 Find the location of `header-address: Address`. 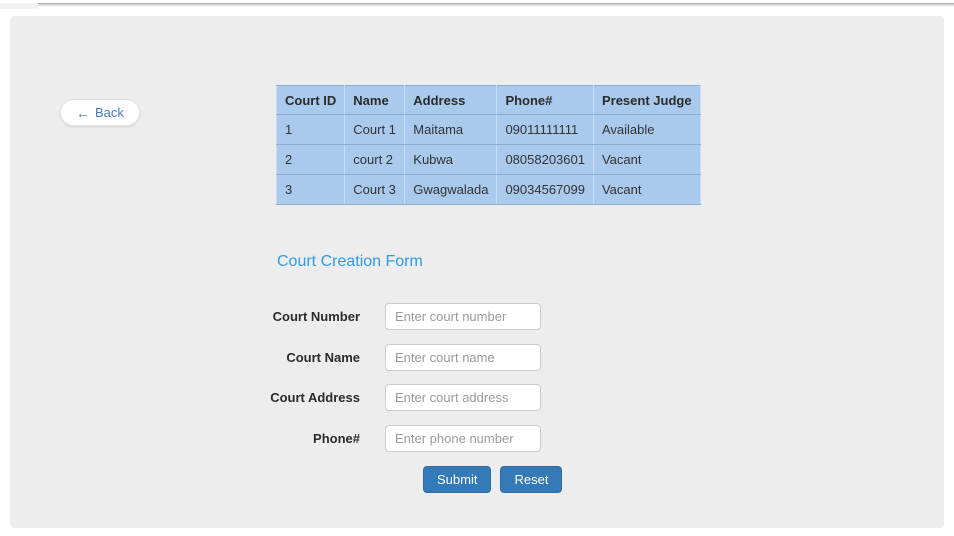

header-address: Address is located at coordinates (451, 100).